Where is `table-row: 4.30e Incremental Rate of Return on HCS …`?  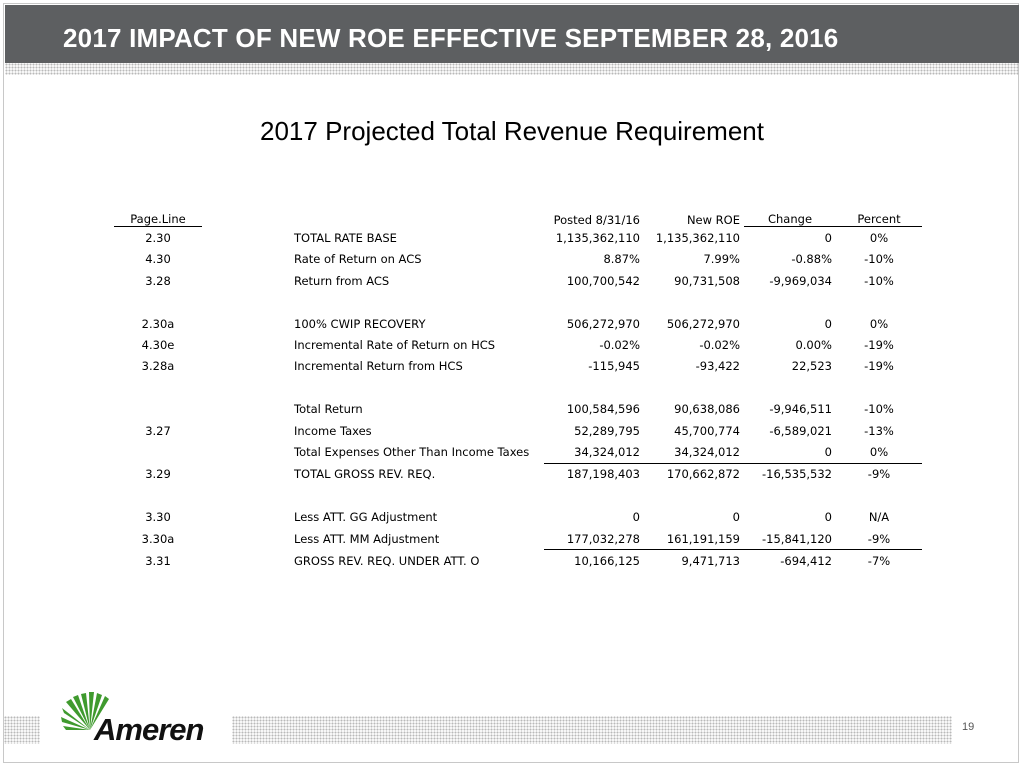 table-row: 4.30e Incremental Rate of Return on HCS … is located at coordinates (518, 344).